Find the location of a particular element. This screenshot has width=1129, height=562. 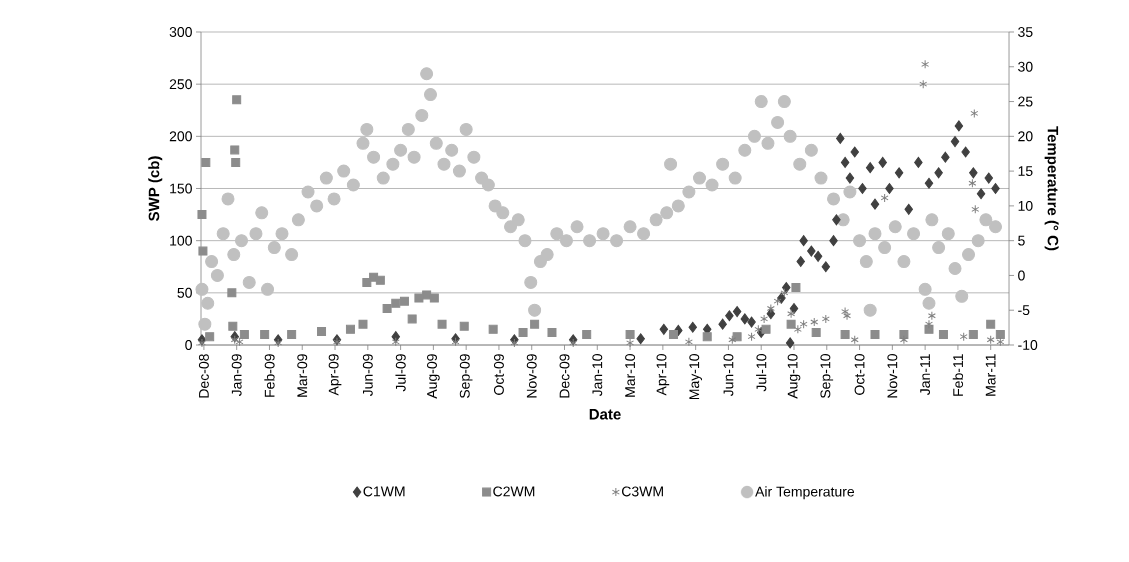

legend-label: C3WM is located at coordinates (642, 491).